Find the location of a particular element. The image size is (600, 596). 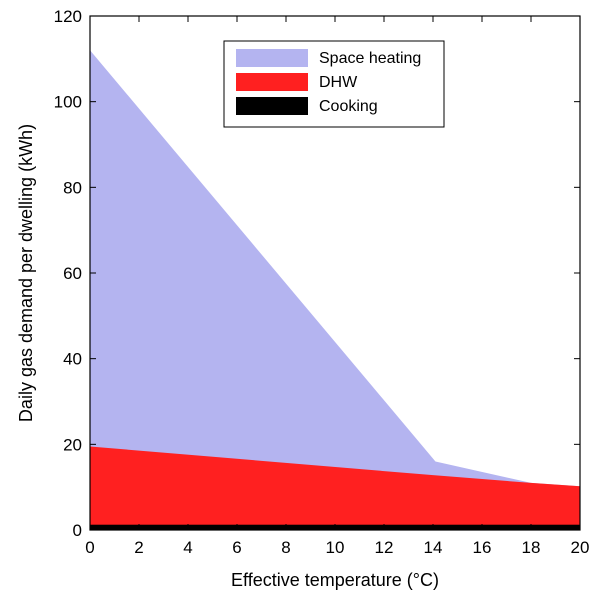

x-tick-label: 6 is located at coordinates (236, 547).